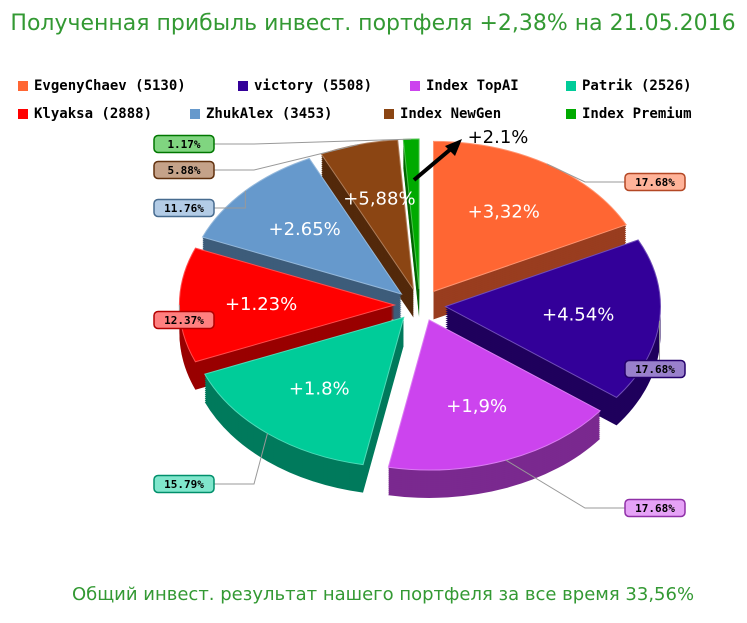  Describe the element at coordinates (472, 86) in the screenshot. I see `legend-label: Index TopAI` at that location.